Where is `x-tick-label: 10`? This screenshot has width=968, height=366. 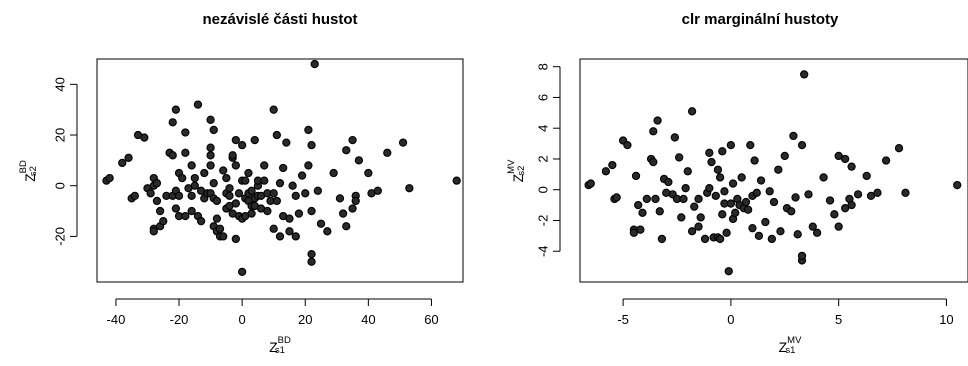 x-tick-label: 10 is located at coordinates (946, 319).